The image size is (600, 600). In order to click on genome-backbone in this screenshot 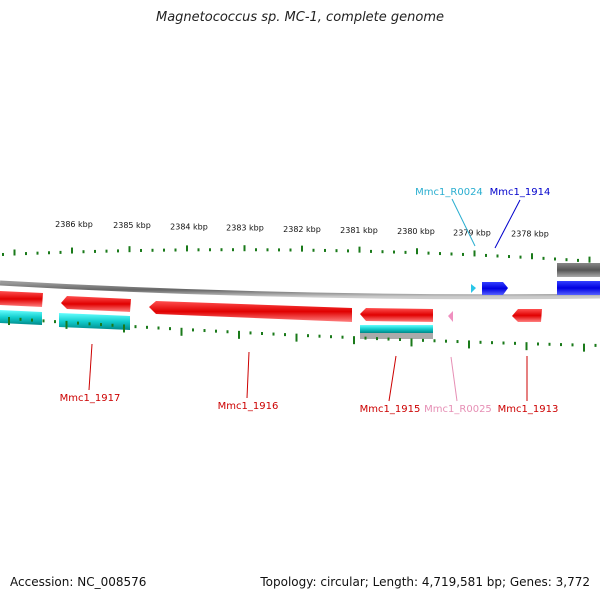, I will do `click(300, 290)`.